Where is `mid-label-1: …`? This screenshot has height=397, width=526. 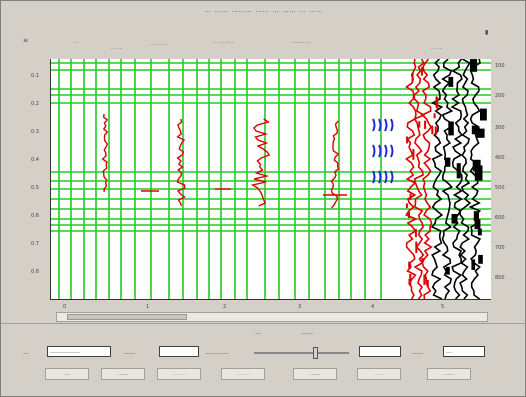
mid-label-1: … is located at coordinates (258, 332).